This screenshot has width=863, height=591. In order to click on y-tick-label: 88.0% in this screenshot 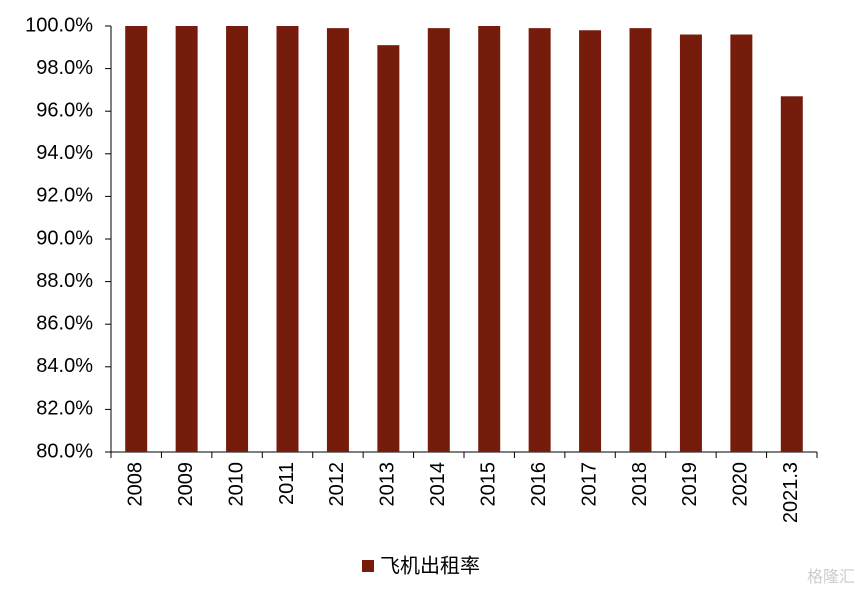, I will do `click(64, 281)`.